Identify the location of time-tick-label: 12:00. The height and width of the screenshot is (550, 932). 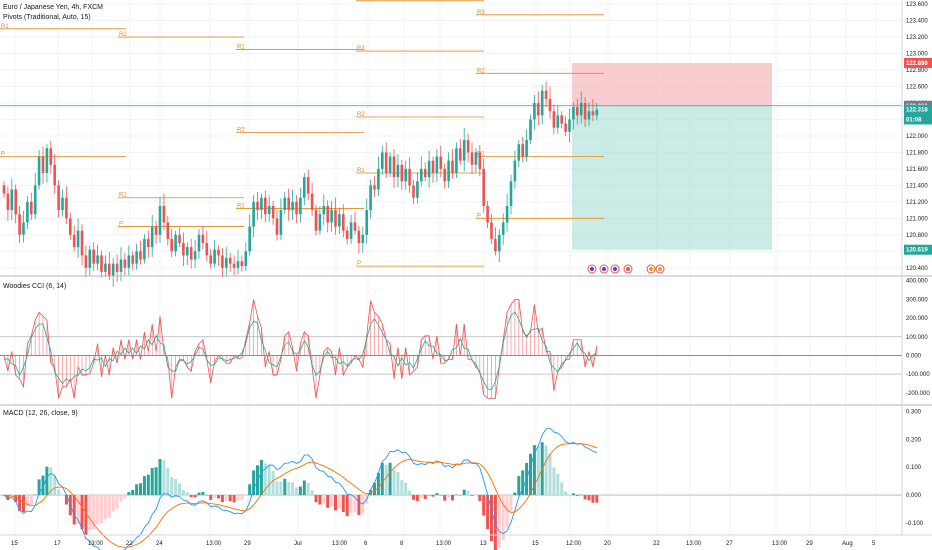
(574, 544).